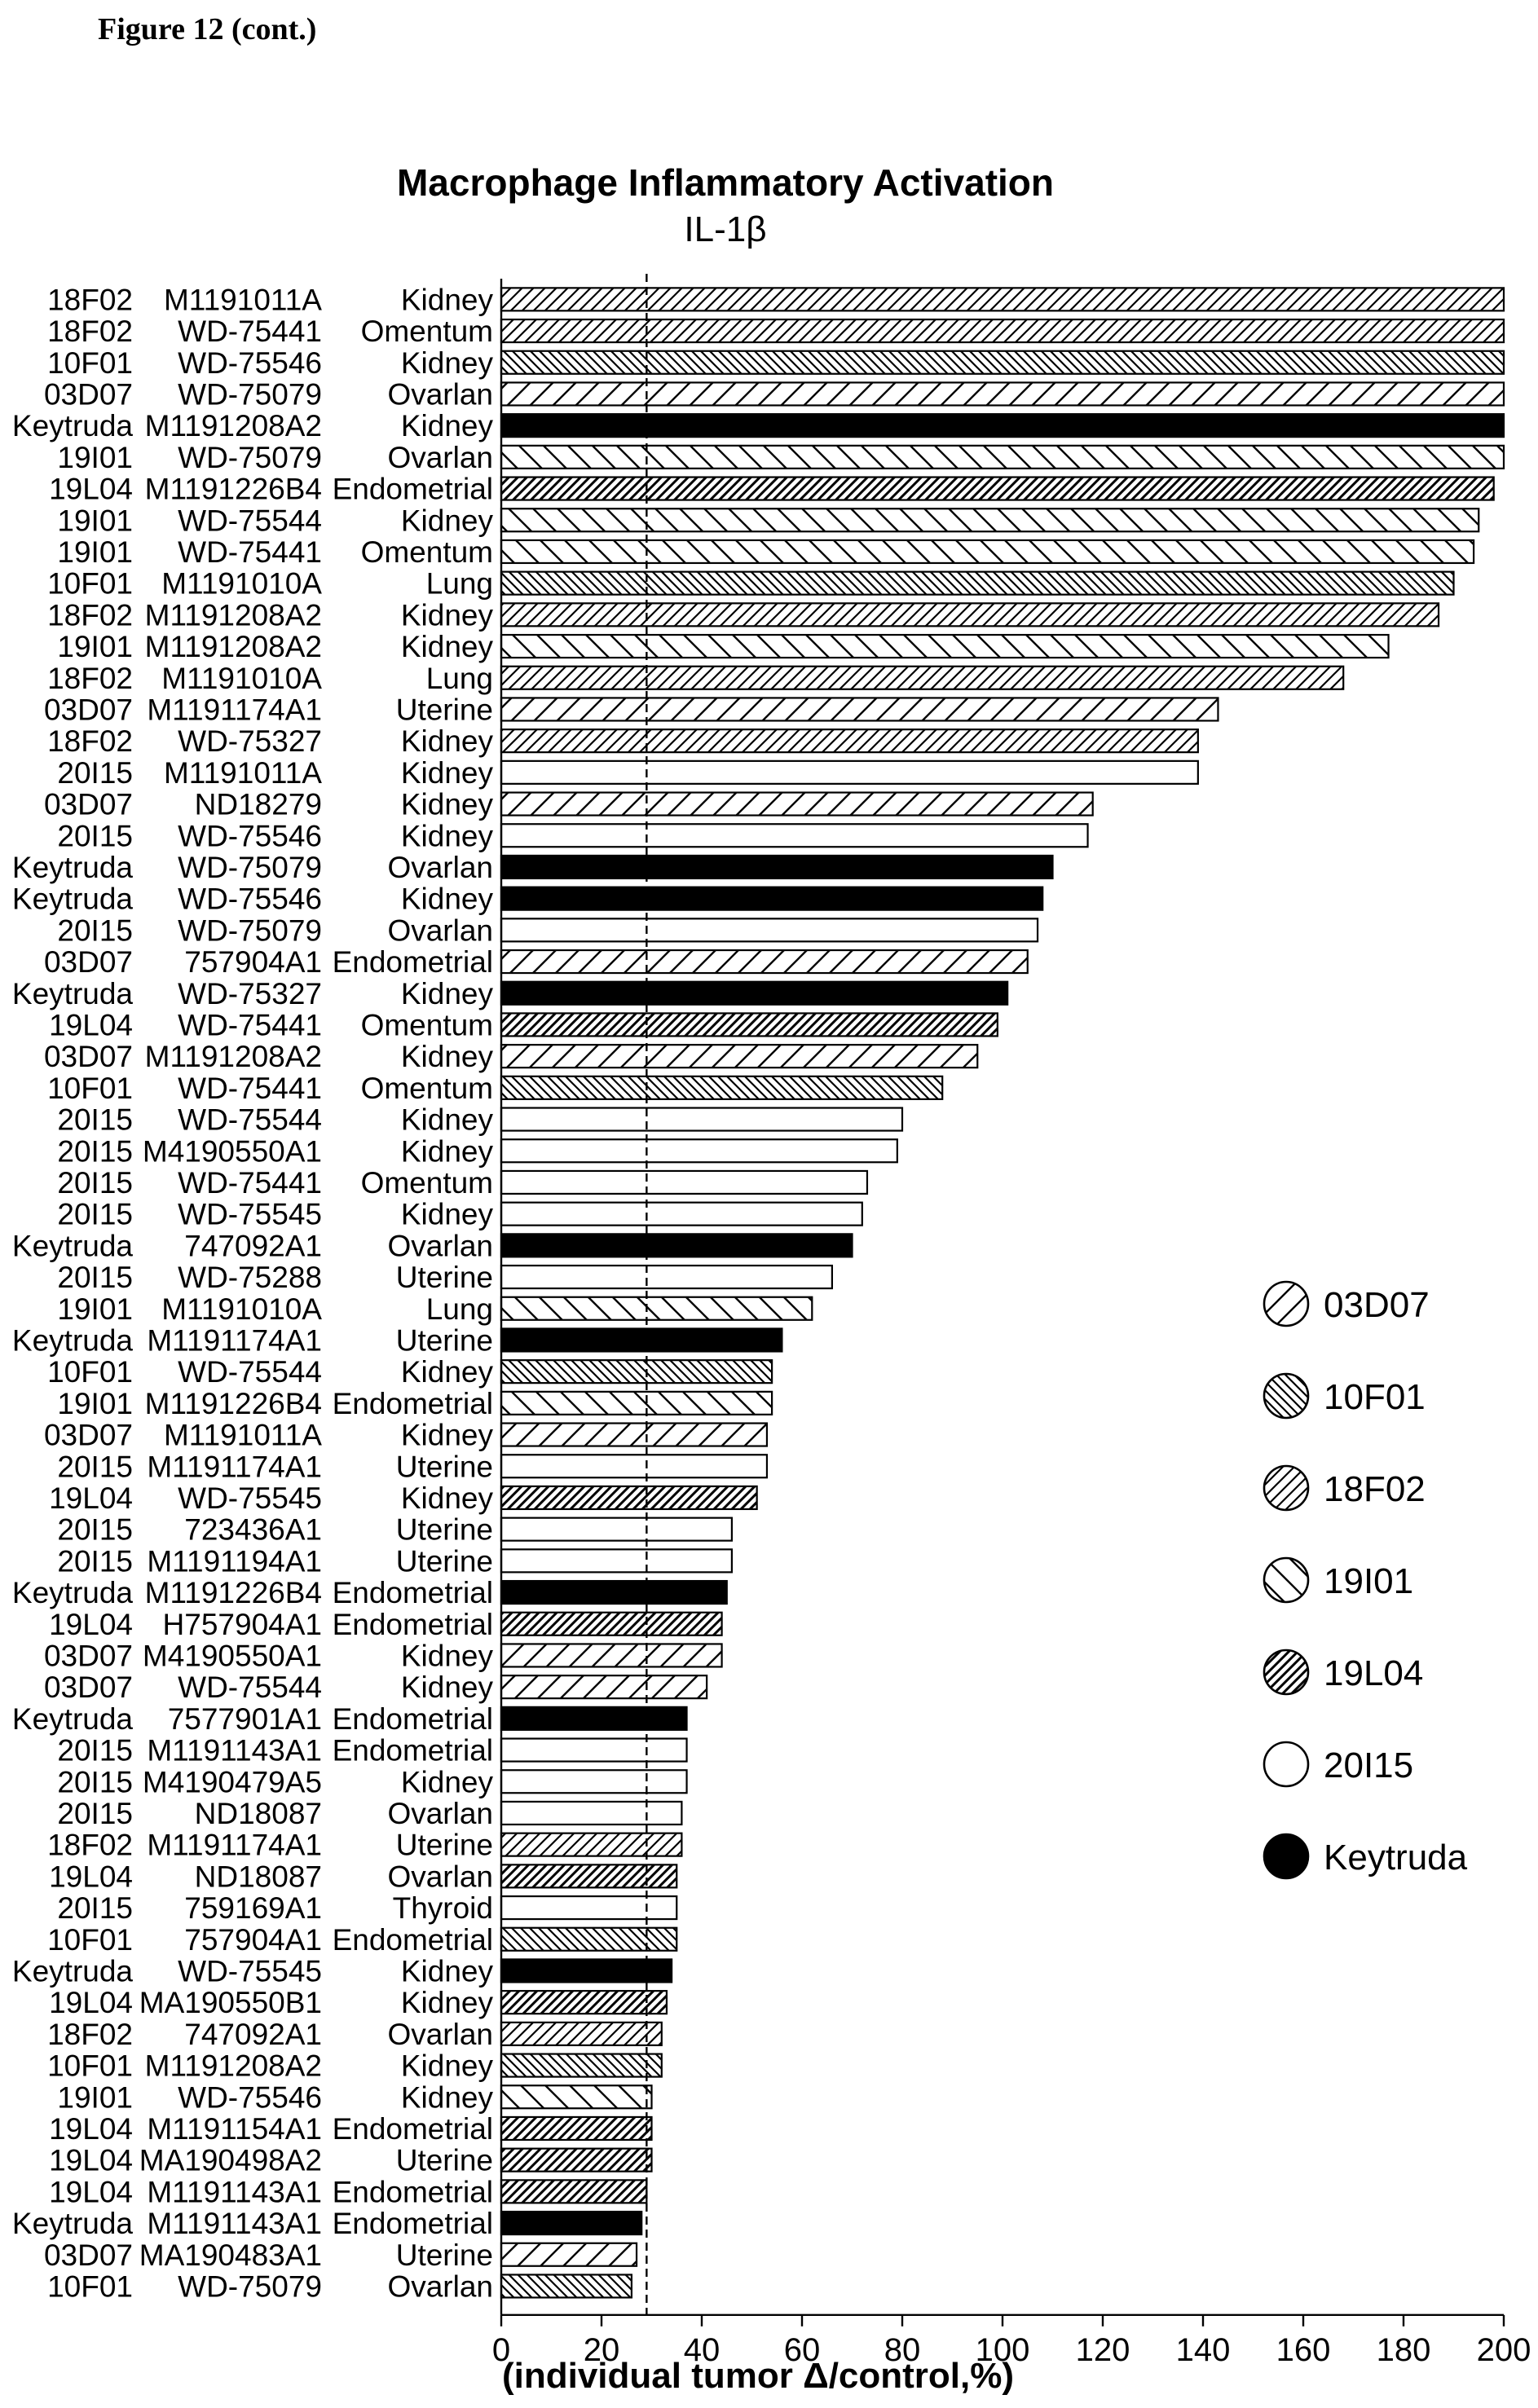 The width and height of the screenshot is (1538, 2408). I want to click on row-sample-label: M1191208A2, so click(233, 647).